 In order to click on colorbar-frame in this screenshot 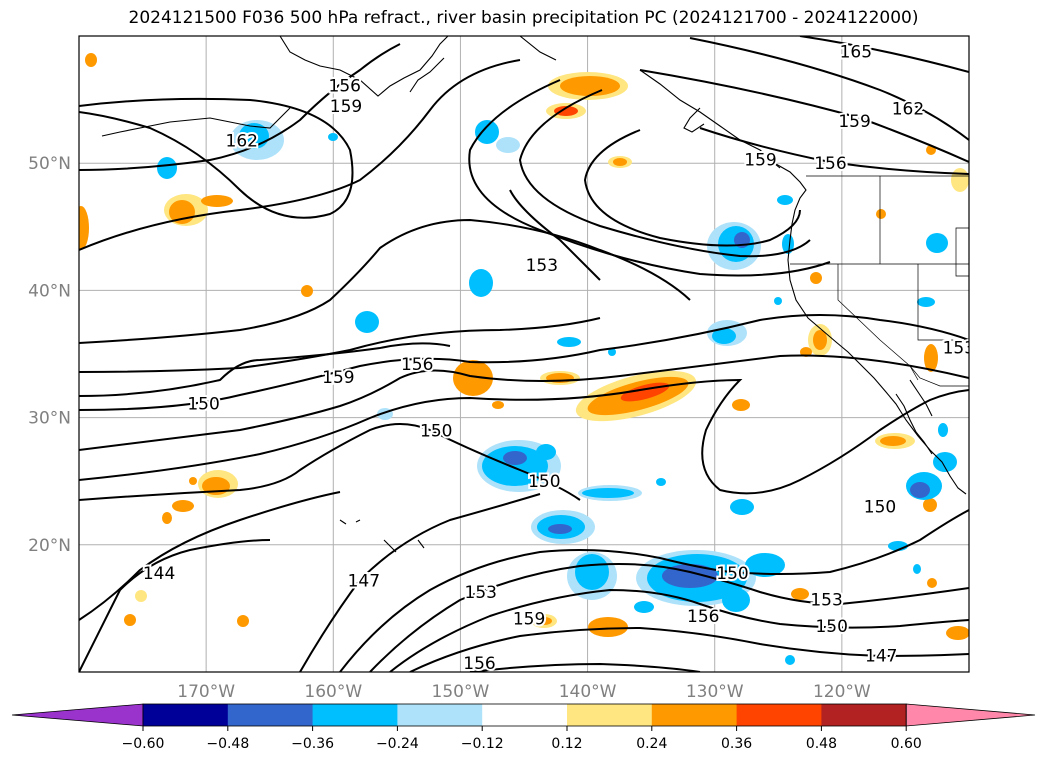, I will do `click(524, 715)`.